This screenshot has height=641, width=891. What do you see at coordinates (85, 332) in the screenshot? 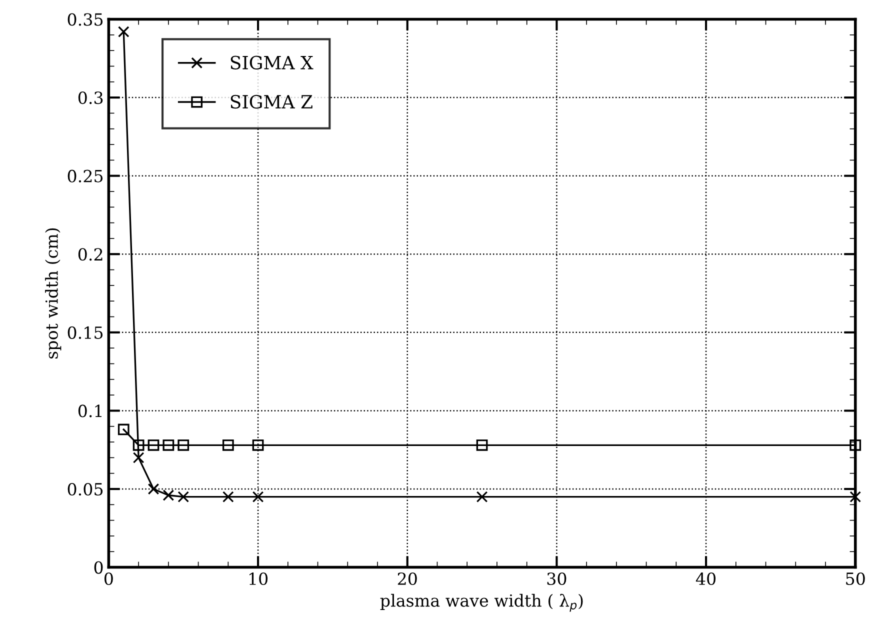
I see `y-tick-label: 0.15` at bounding box center [85, 332].